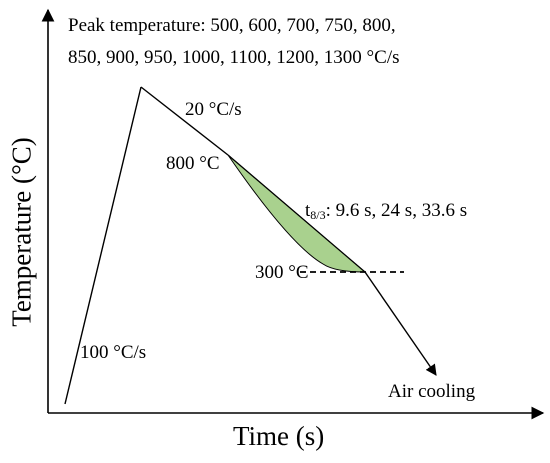 The width and height of the screenshot is (550, 463). What do you see at coordinates (432, 391) in the screenshot?
I see `air-cooling-label: Air cooling` at bounding box center [432, 391].